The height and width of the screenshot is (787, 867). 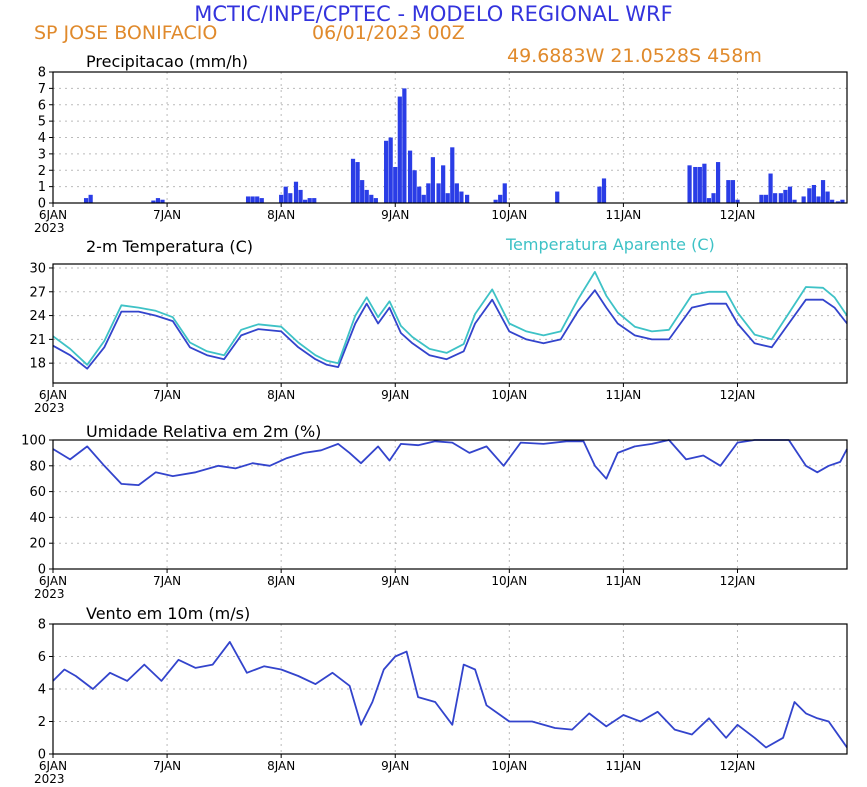 I want to click on y-tick-label: 8, so click(x=42, y=73).